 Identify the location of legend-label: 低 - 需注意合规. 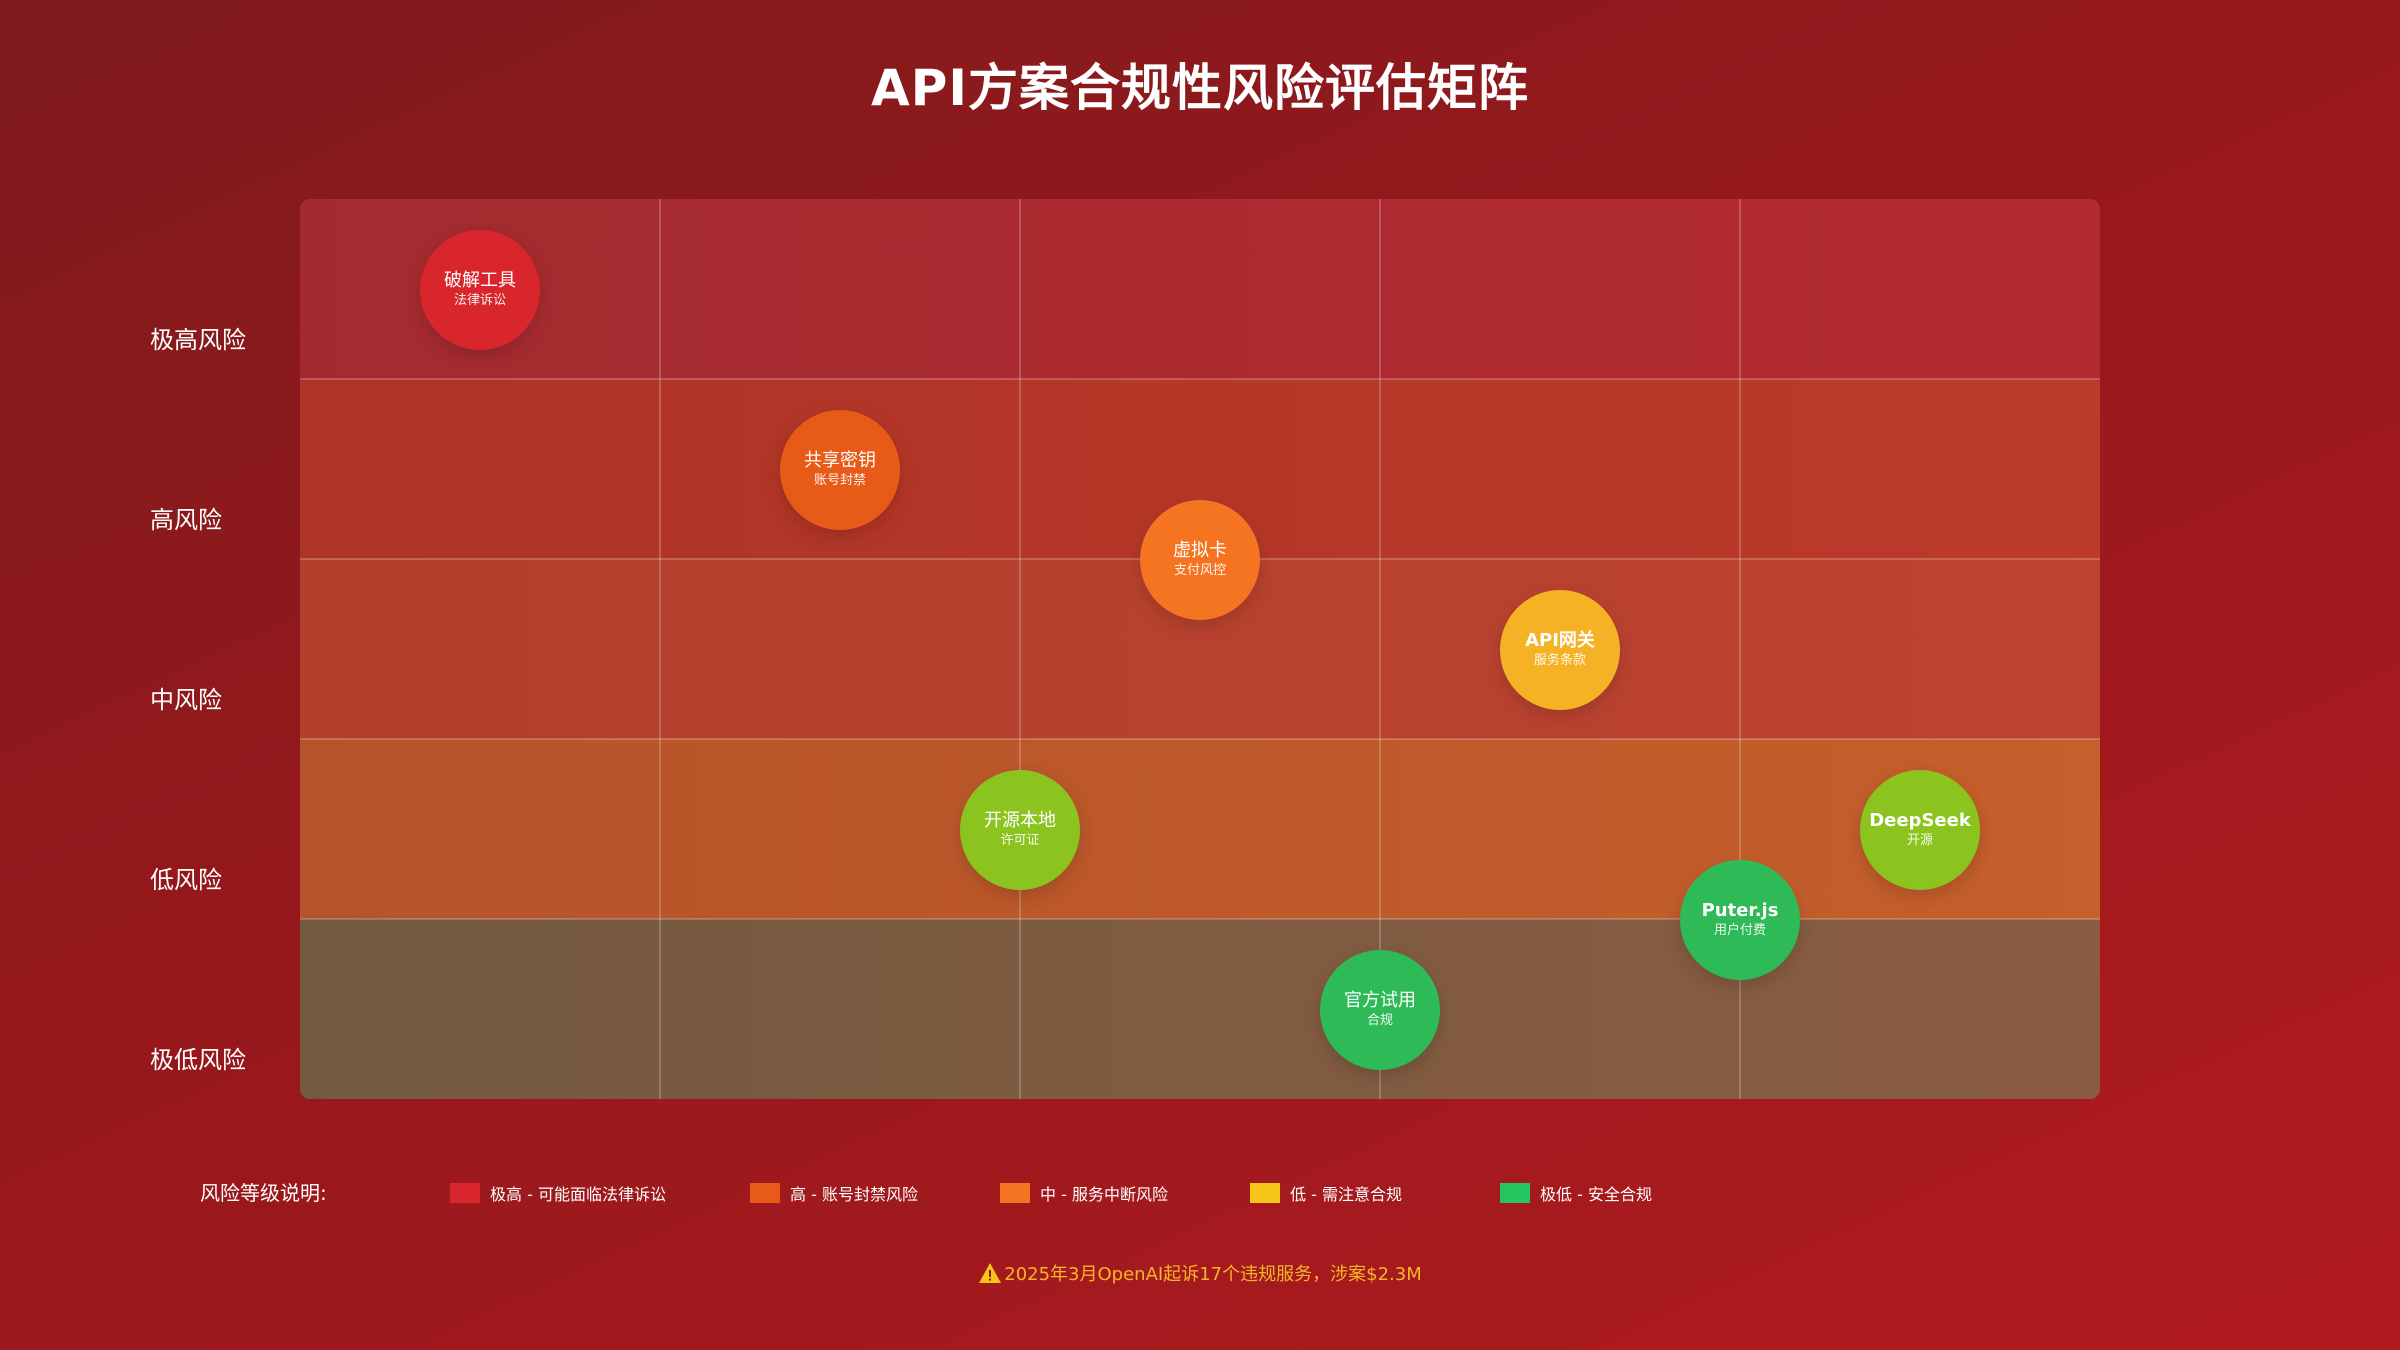
(1346, 1194).